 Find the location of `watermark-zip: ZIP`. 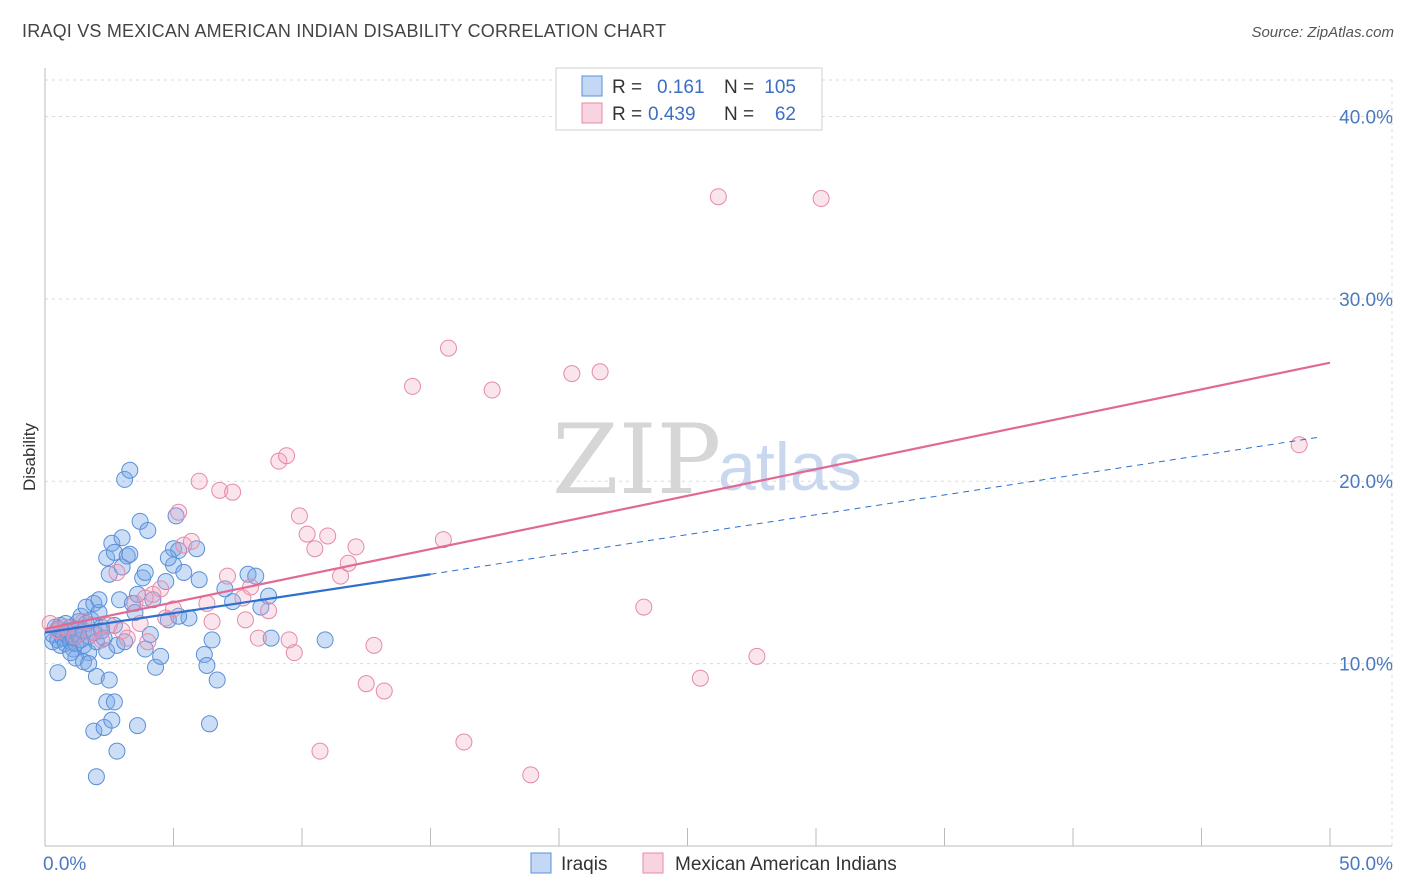

watermark-zip: ZIP is located at coordinates (636, 460).